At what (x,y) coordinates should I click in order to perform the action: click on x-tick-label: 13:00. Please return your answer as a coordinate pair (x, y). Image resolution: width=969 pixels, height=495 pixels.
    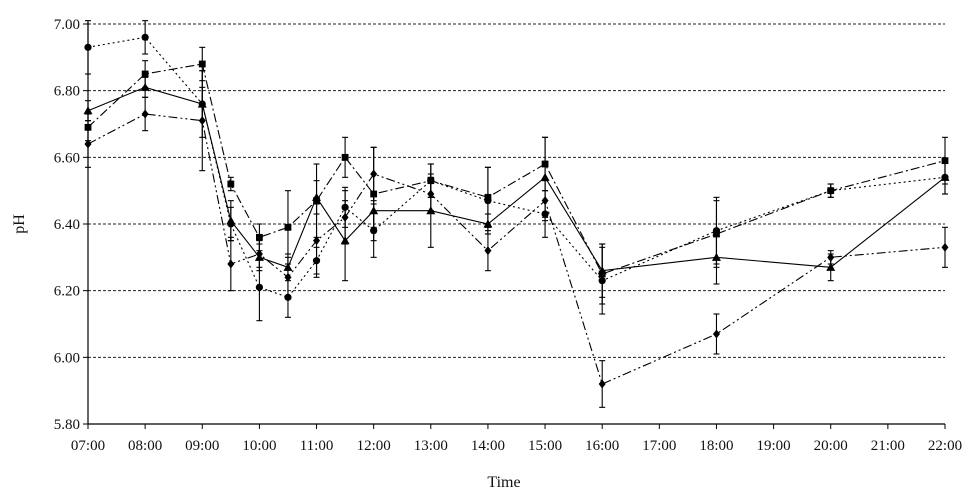
    Looking at the image, I should click on (431, 446).